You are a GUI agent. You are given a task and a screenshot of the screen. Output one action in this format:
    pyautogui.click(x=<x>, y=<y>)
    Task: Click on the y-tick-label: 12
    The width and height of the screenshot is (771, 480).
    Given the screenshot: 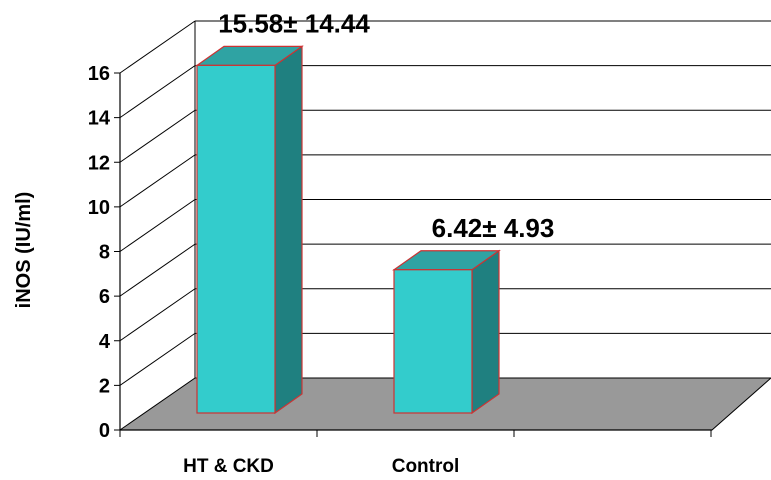 What is the action you would take?
    pyautogui.click(x=99, y=163)
    